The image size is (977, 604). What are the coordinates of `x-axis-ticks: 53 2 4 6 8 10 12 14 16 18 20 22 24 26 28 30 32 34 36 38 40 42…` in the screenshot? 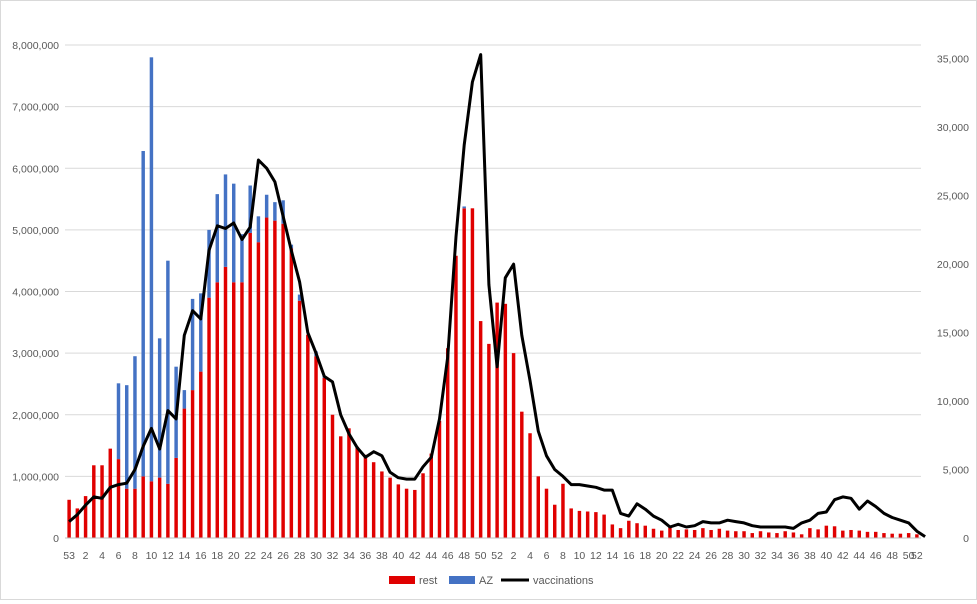 It's located at (493, 549).